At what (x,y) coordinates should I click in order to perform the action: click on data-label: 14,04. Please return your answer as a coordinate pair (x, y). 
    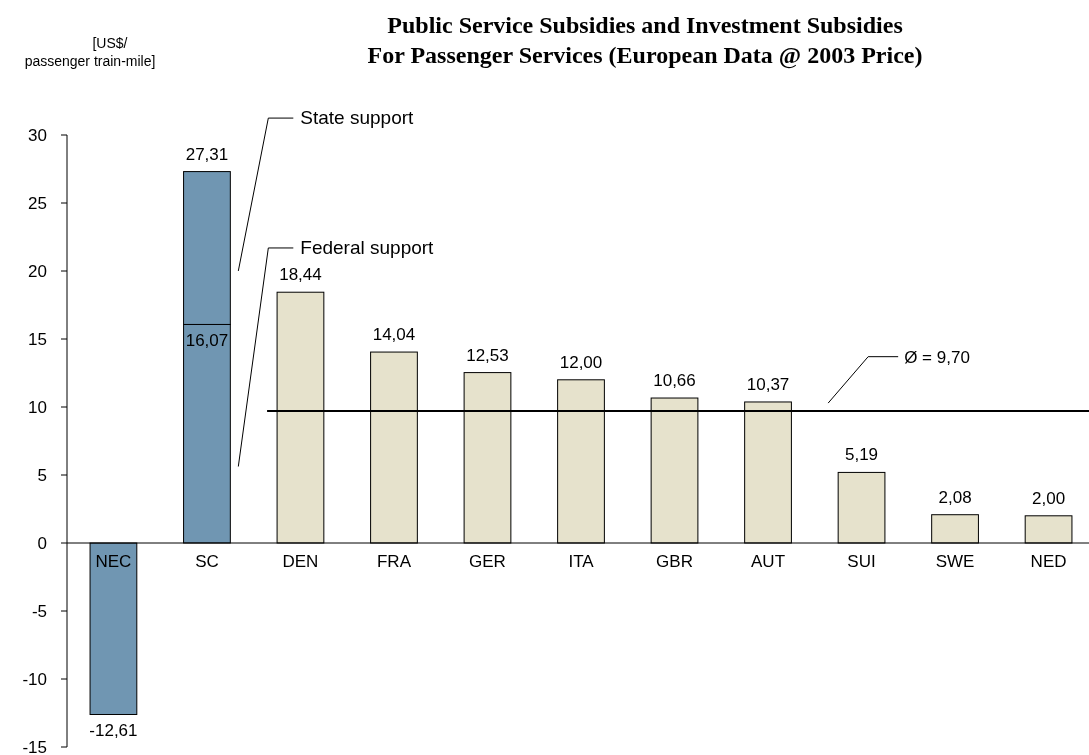
    Looking at the image, I should click on (394, 335).